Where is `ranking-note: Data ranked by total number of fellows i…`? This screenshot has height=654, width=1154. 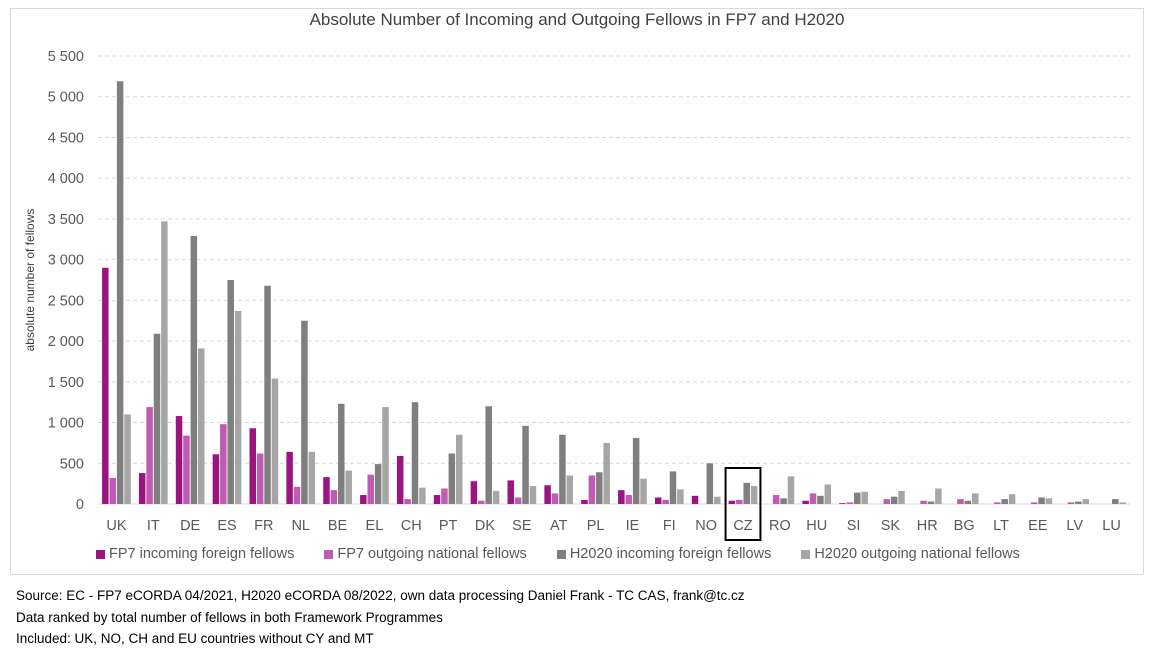 ranking-note: Data ranked by total number of fellows i… is located at coordinates (229, 617).